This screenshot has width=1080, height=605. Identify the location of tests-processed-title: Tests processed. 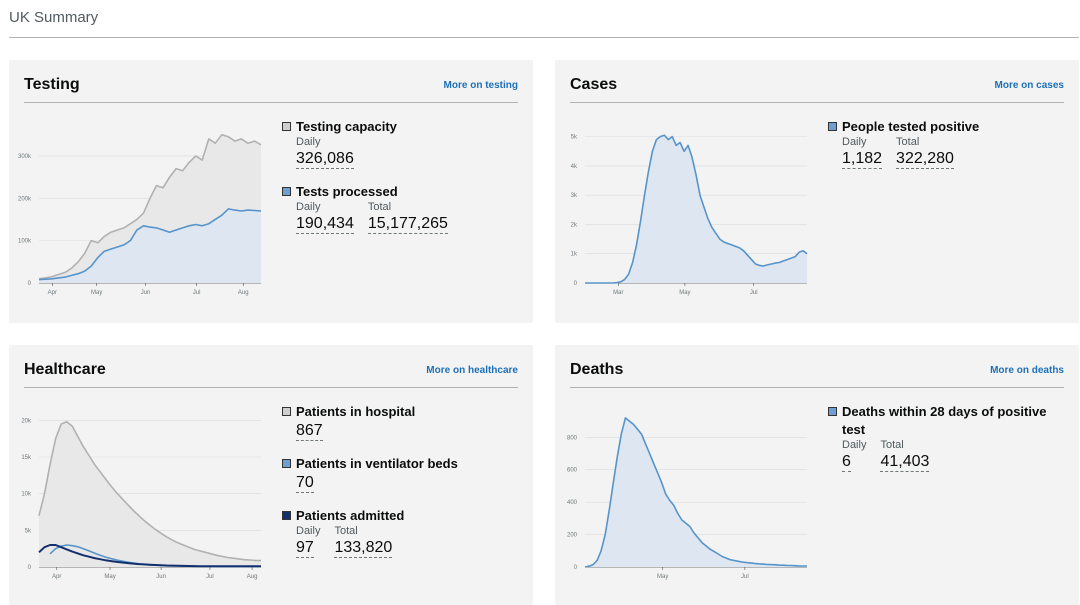
(347, 191).